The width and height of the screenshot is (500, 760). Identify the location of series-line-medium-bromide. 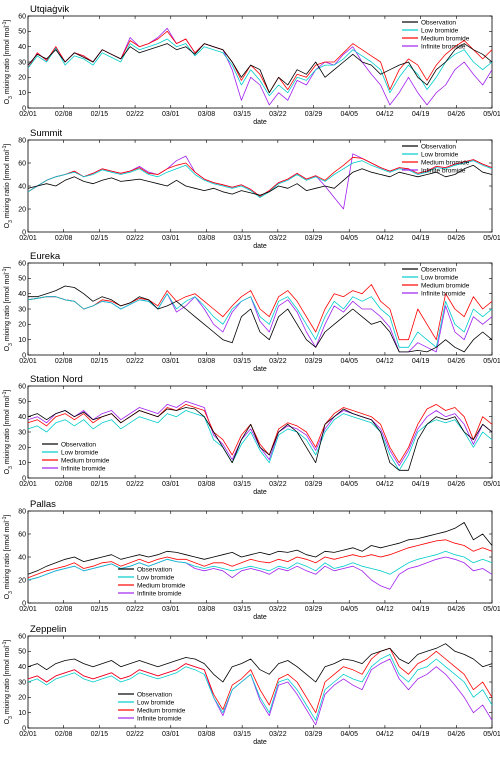
(260, 559).